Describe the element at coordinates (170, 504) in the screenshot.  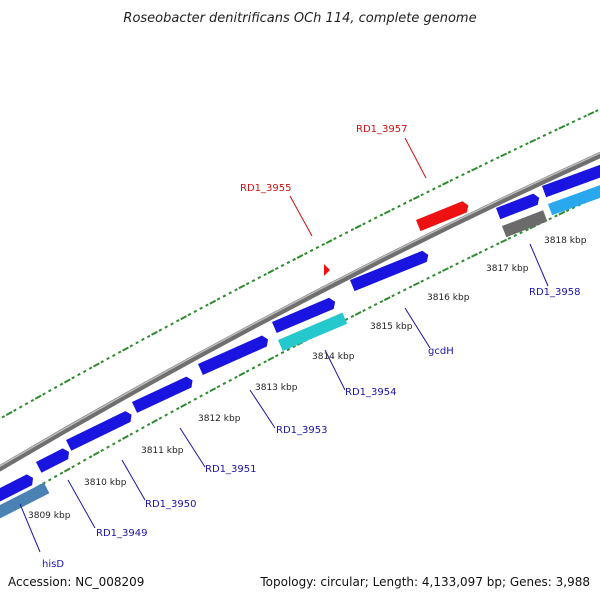
I see `gene-label-RD1_3950: RD1_3950` at that location.